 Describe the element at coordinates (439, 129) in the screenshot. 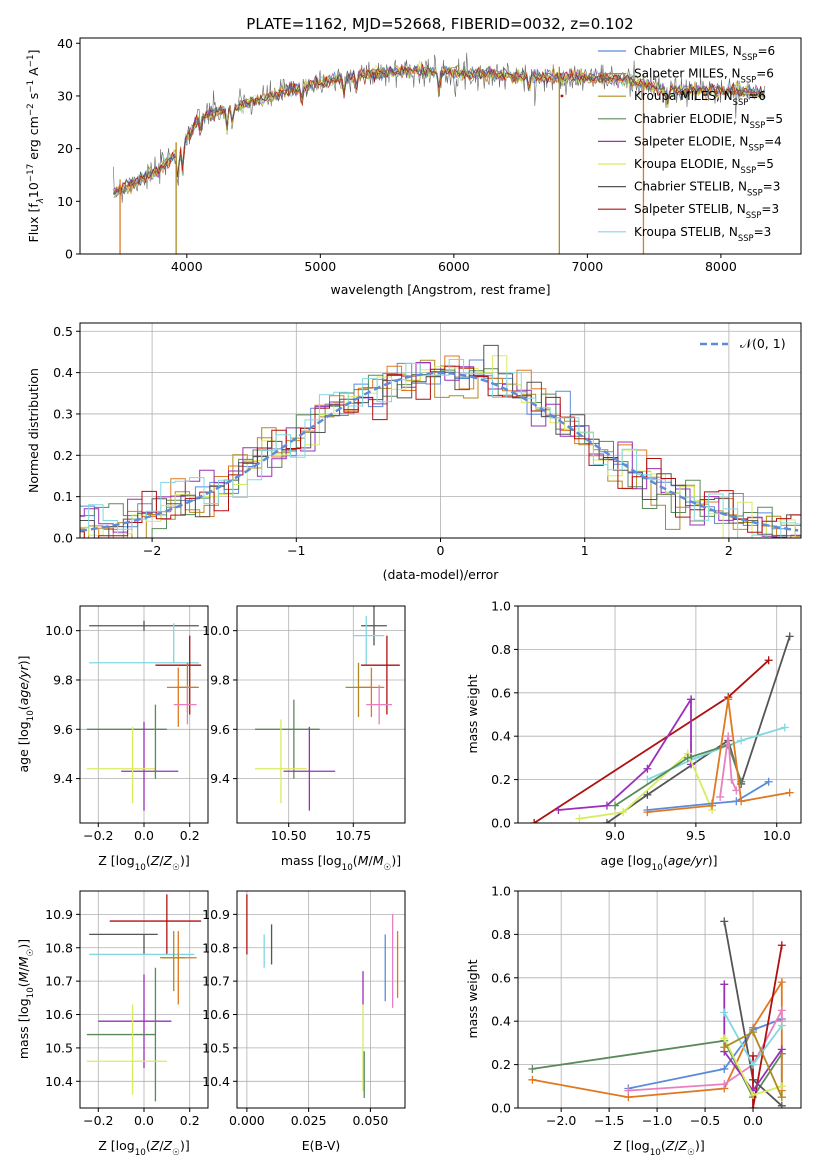

I see `model-chab_stelib` at that location.